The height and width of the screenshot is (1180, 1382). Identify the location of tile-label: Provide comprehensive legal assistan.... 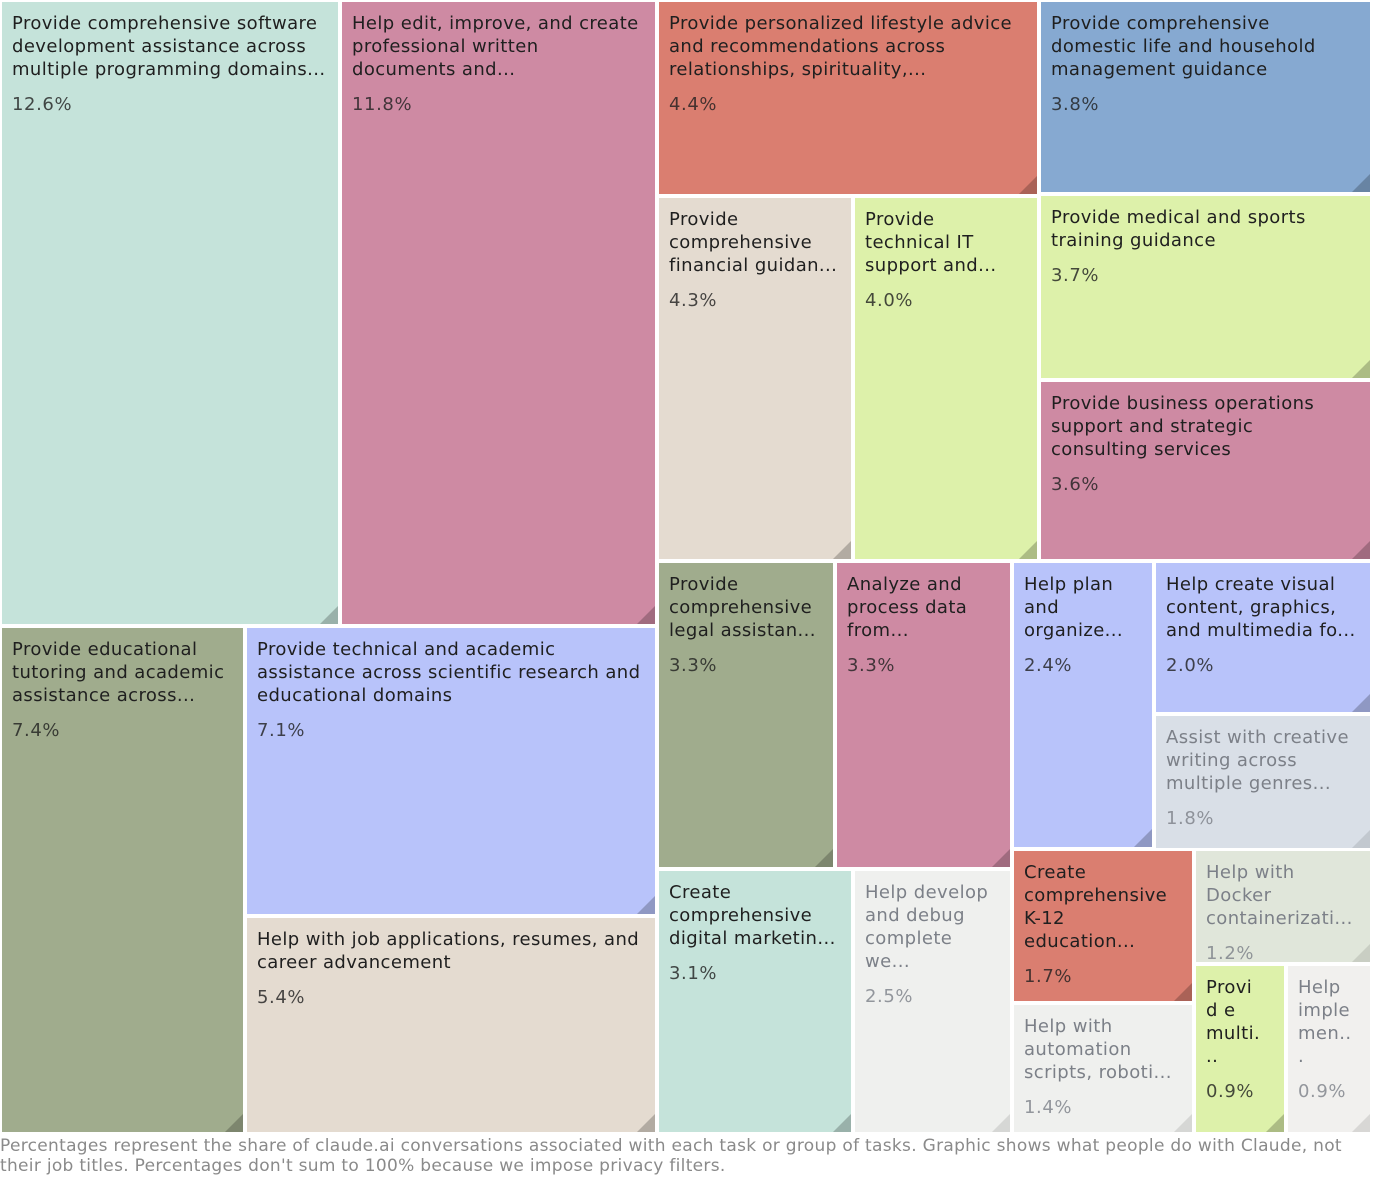
(742, 607).